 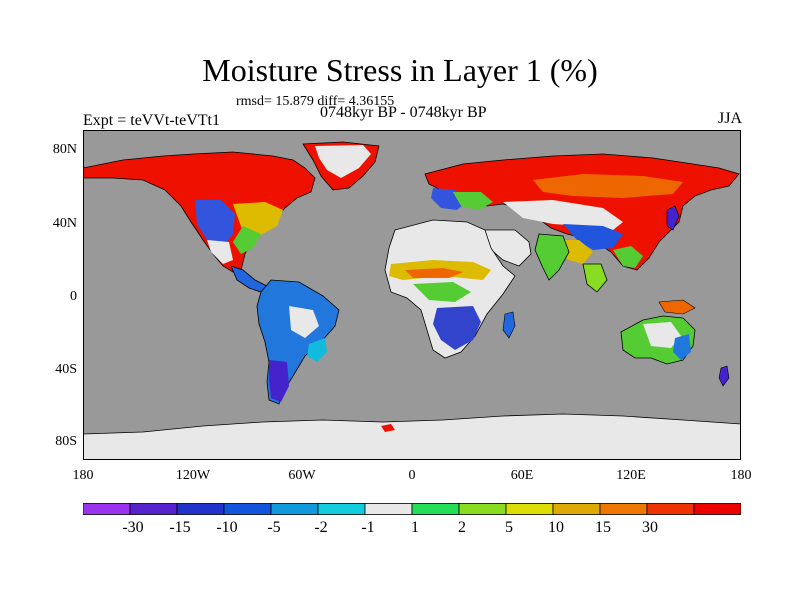 I want to click on colorbar-label: -1, so click(x=368, y=527).